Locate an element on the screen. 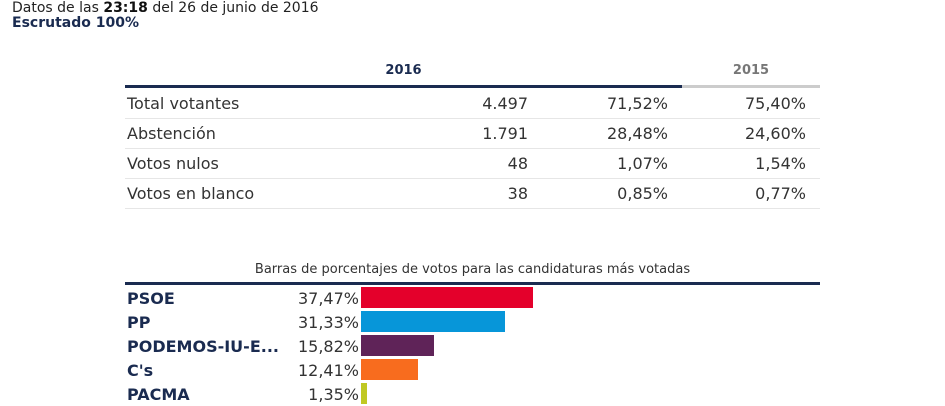 This screenshot has height=406, width=945. bar-row: PODEMOS-IU-E... 15,82% is located at coordinates (472, 346).